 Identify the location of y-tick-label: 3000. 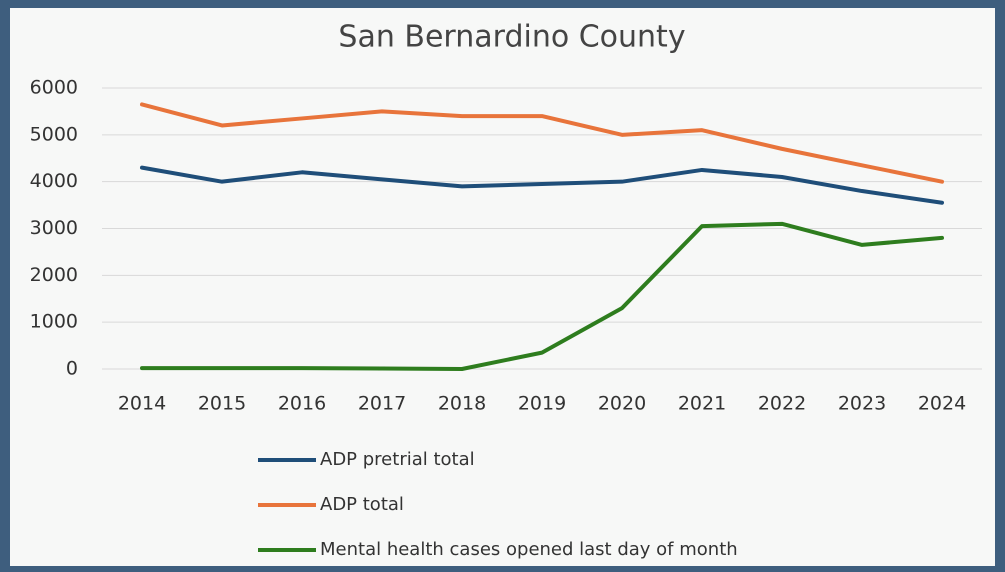
(54, 228).